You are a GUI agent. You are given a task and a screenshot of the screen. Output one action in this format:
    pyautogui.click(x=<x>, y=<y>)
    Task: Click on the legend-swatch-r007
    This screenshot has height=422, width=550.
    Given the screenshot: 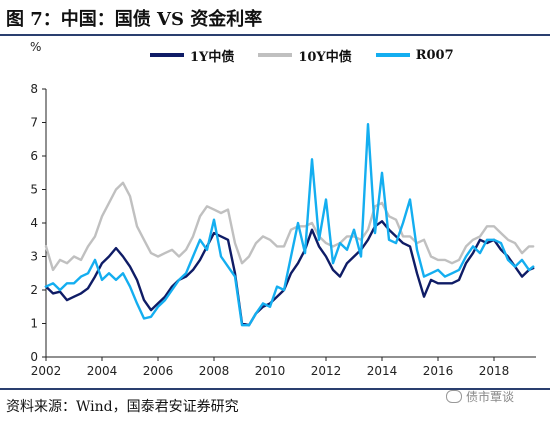 What is the action you would take?
    pyautogui.click(x=392, y=55)
    